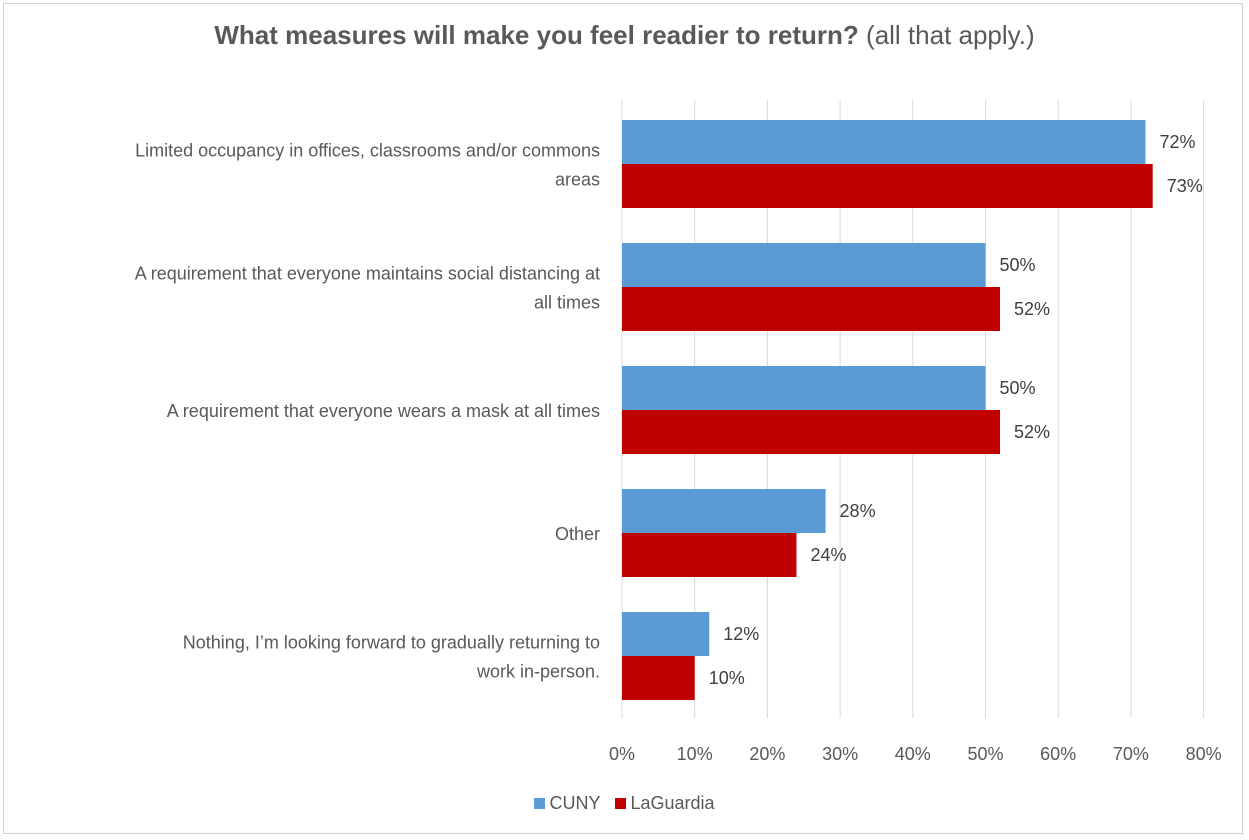 The height and width of the screenshot is (840, 1249). What do you see at coordinates (741, 634) in the screenshot?
I see `data-label: 12%` at bounding box center [741, 634].